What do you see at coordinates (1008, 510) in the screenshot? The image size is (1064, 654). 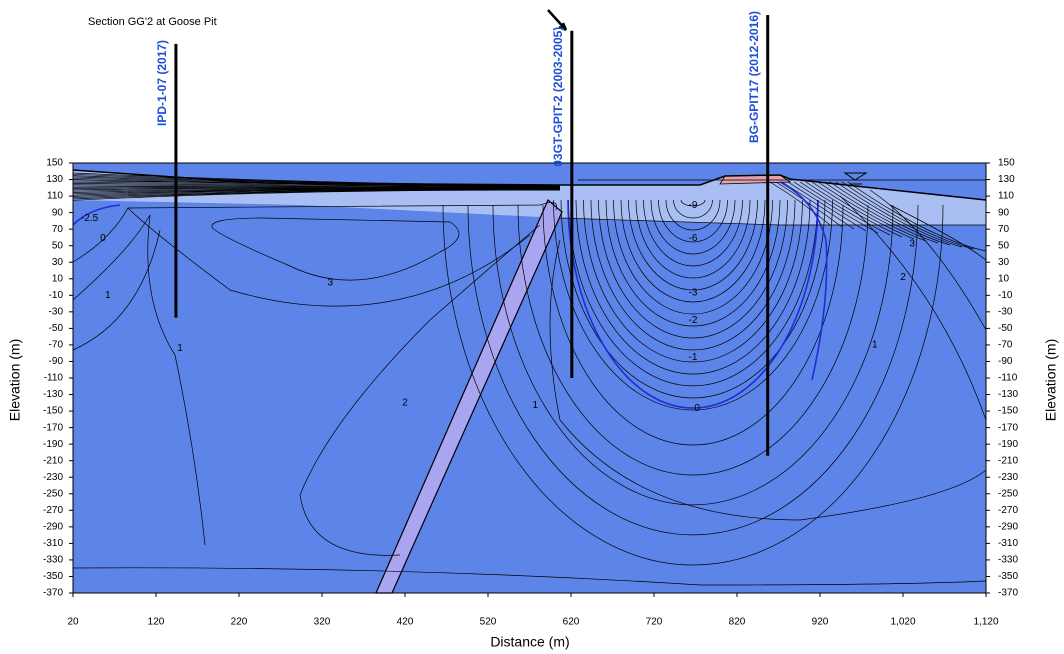 I see `y2-tick-label: -270` at bounding box center [1008, 510].